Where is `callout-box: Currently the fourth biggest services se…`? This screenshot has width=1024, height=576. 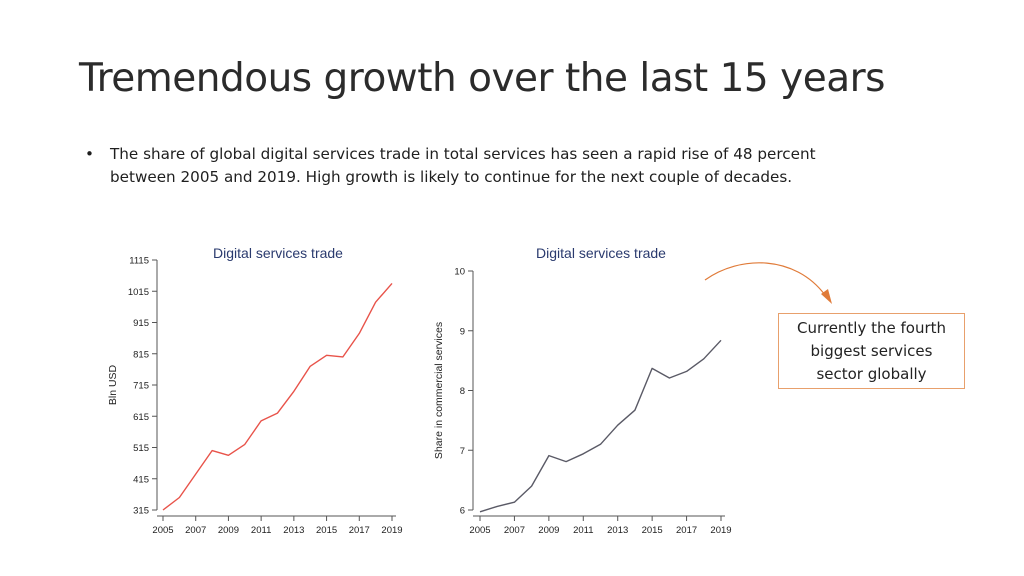
callout-box: Currently the fourth biggest services se… is located at coordinates (871, 351).